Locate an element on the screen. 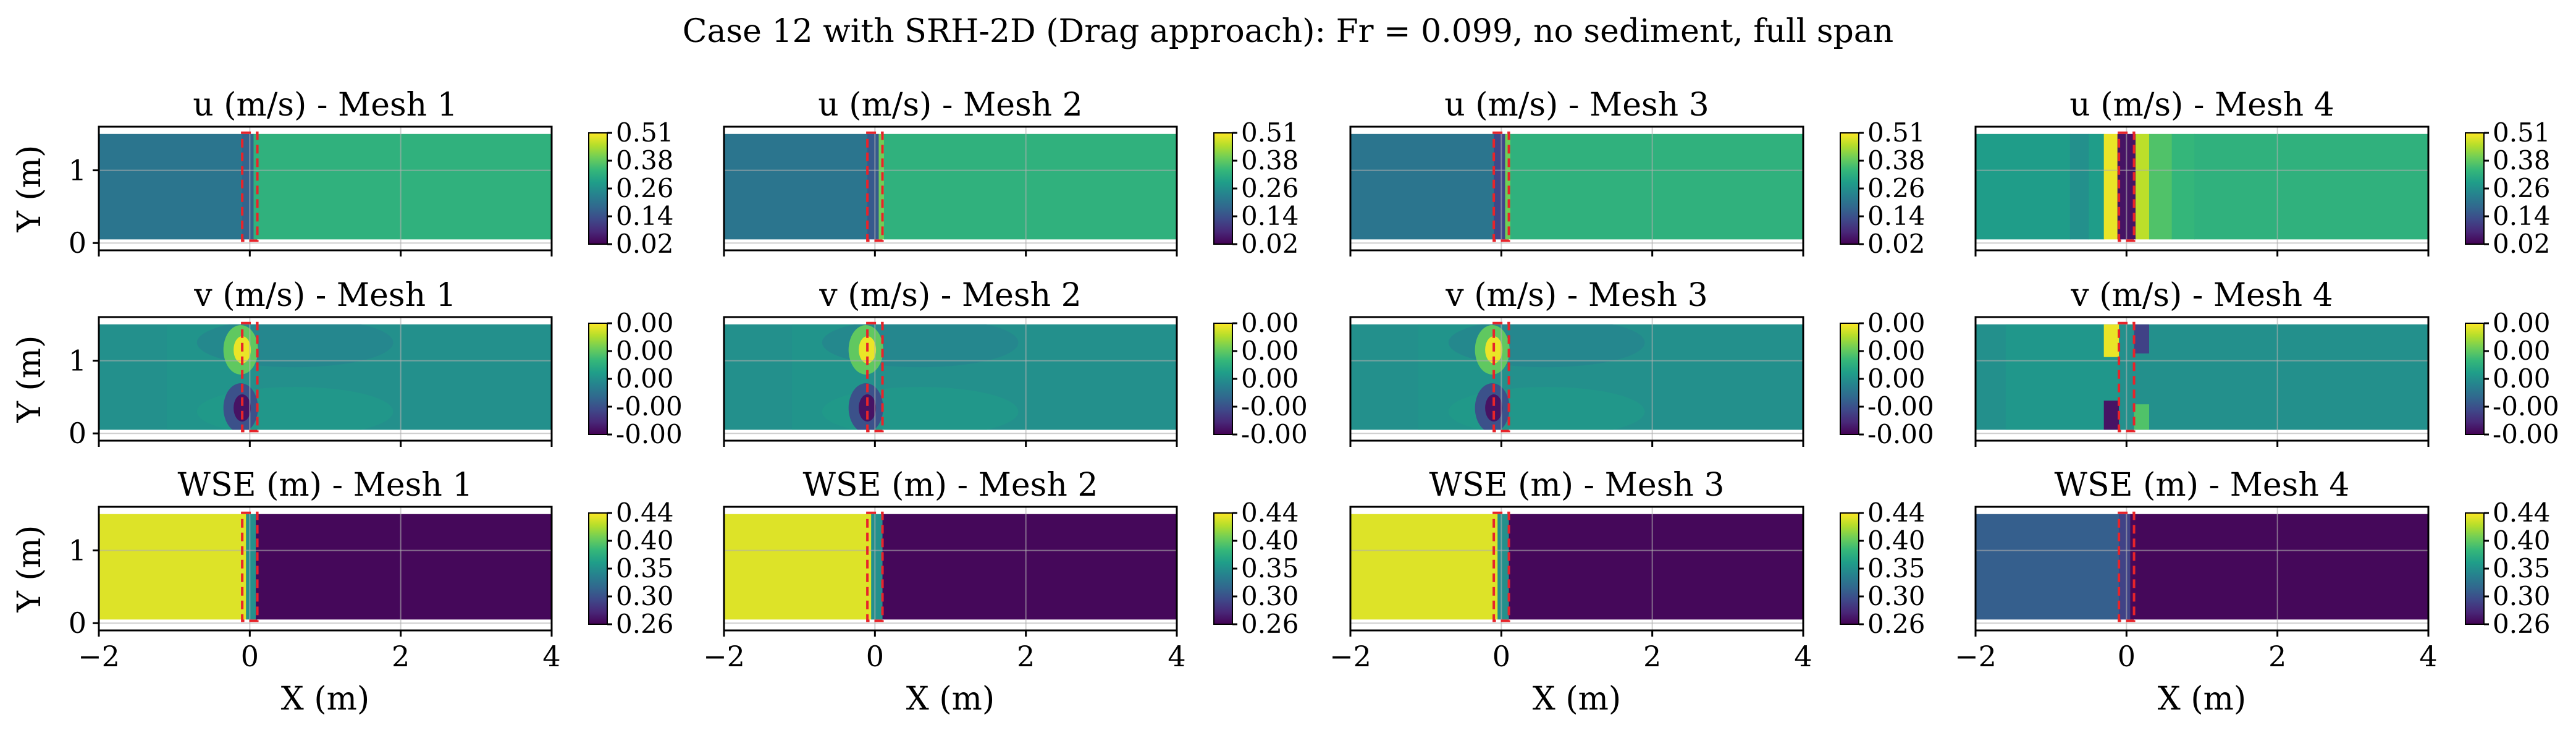  panel-title: WSE (m) - Mesh 1 is located at coordinates (325, 485).